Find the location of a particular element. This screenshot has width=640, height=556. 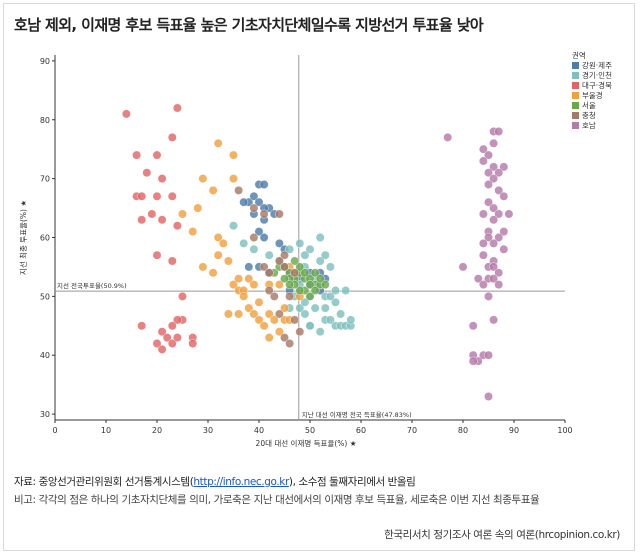

x-tick-label: 60 is located at coordinates (361, 430).